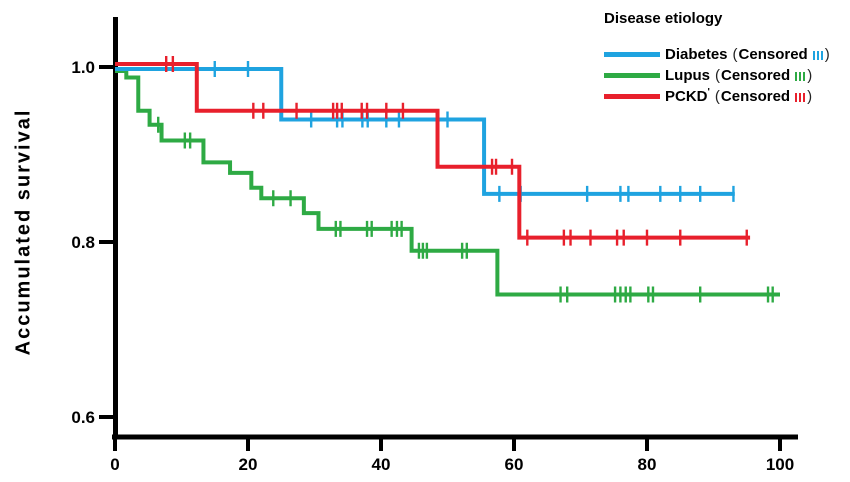  What do you see at coordinates (381, 464) in the screenshot?
I see `svg-text: 40` at bounding box center [381, 464].